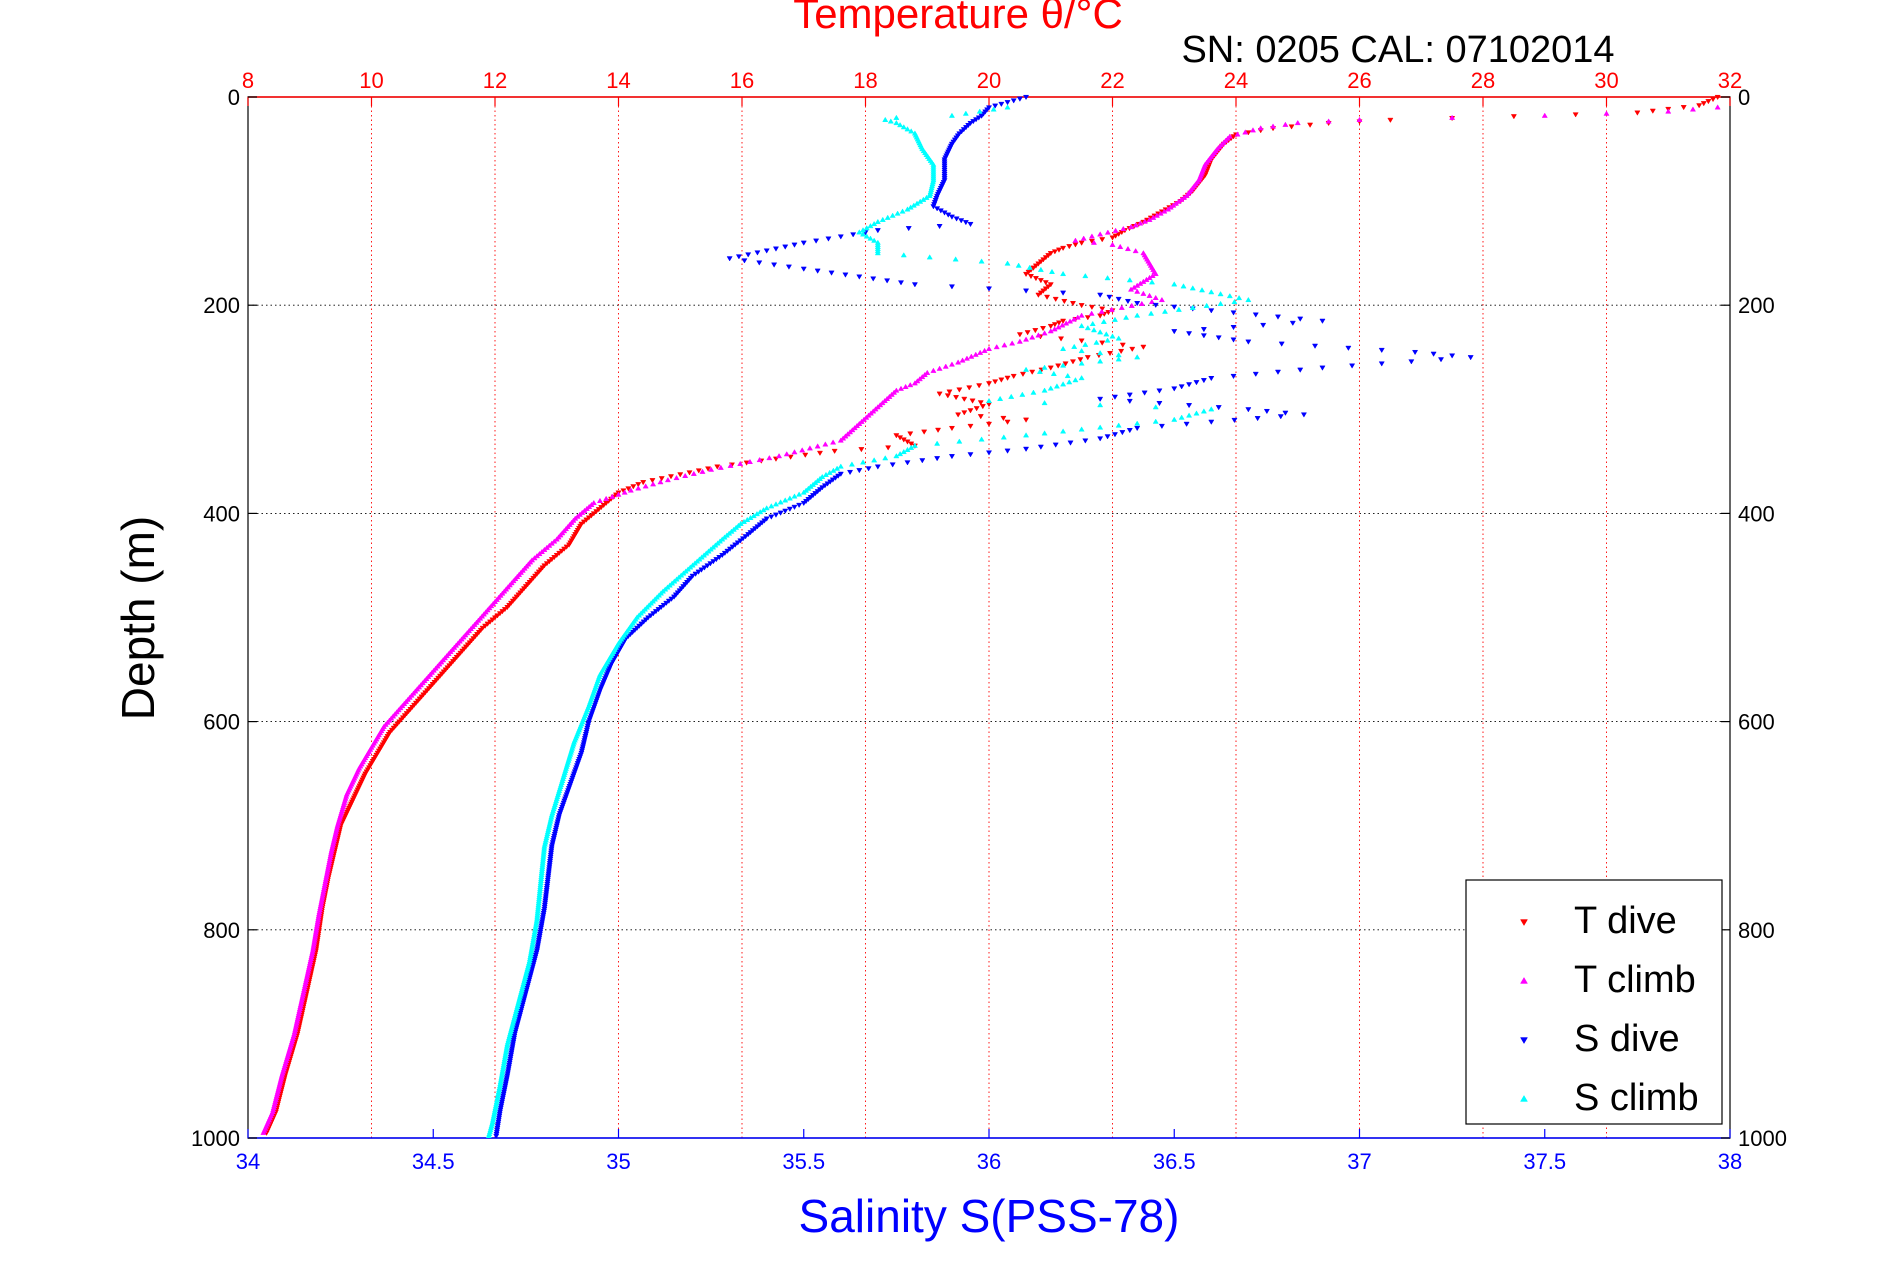  I want to click on legend-marker-symbol, so click(1524, 1098).